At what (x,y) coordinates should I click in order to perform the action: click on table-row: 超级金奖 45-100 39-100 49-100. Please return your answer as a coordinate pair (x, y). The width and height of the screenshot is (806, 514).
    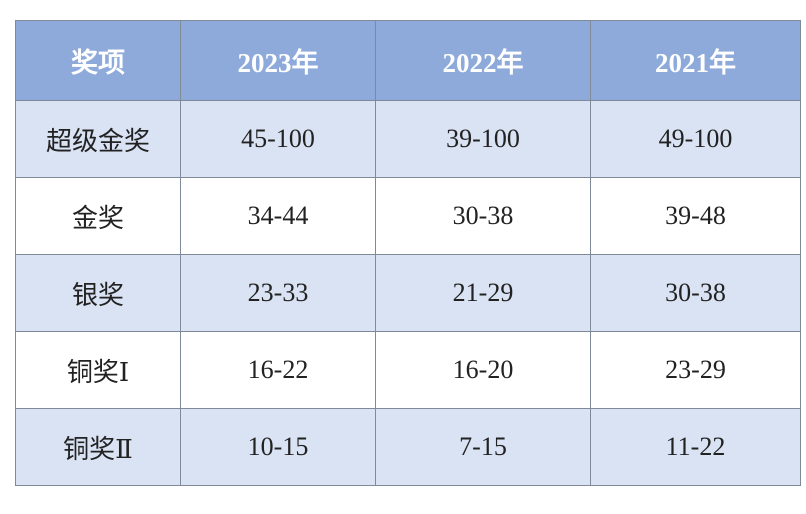
    Looking at the image, I should click on (408, 139).